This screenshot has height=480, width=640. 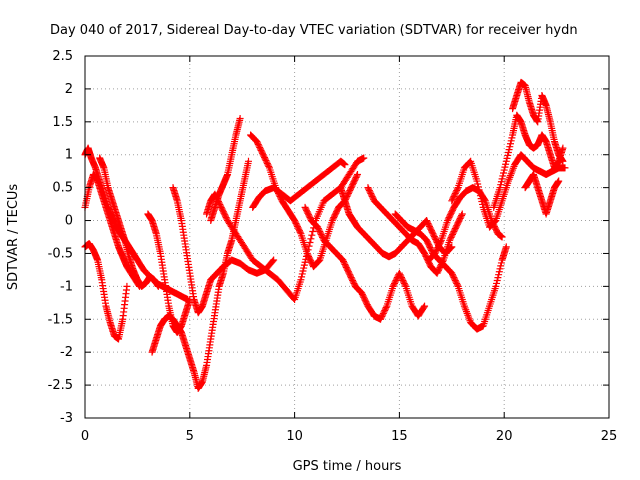 What do you see at coordinates (225, 170) in the screenshot?
I see `series-sat-h` at bounding box center [225, 170].